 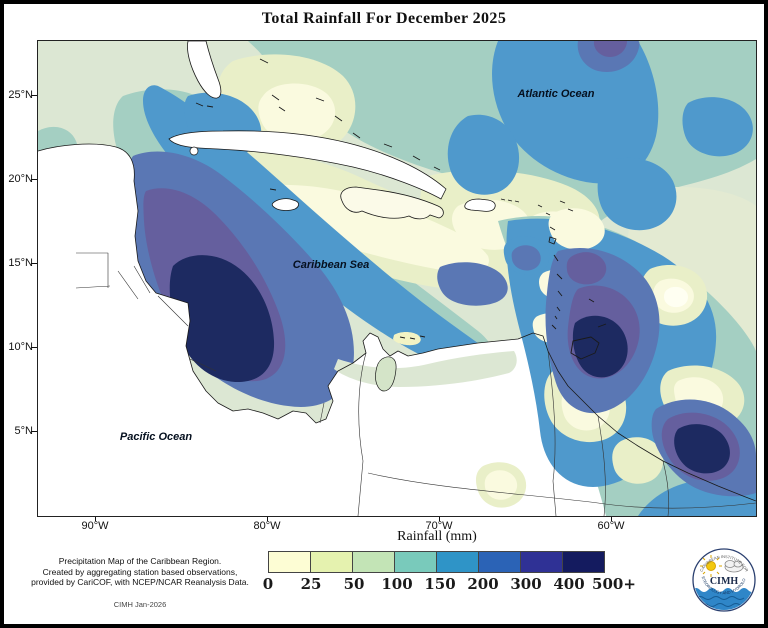 What do you see at coordinates (20, 347) in the screenshot?
I see `lat-label-10n: 10°N` at bounding box center [20, 347].